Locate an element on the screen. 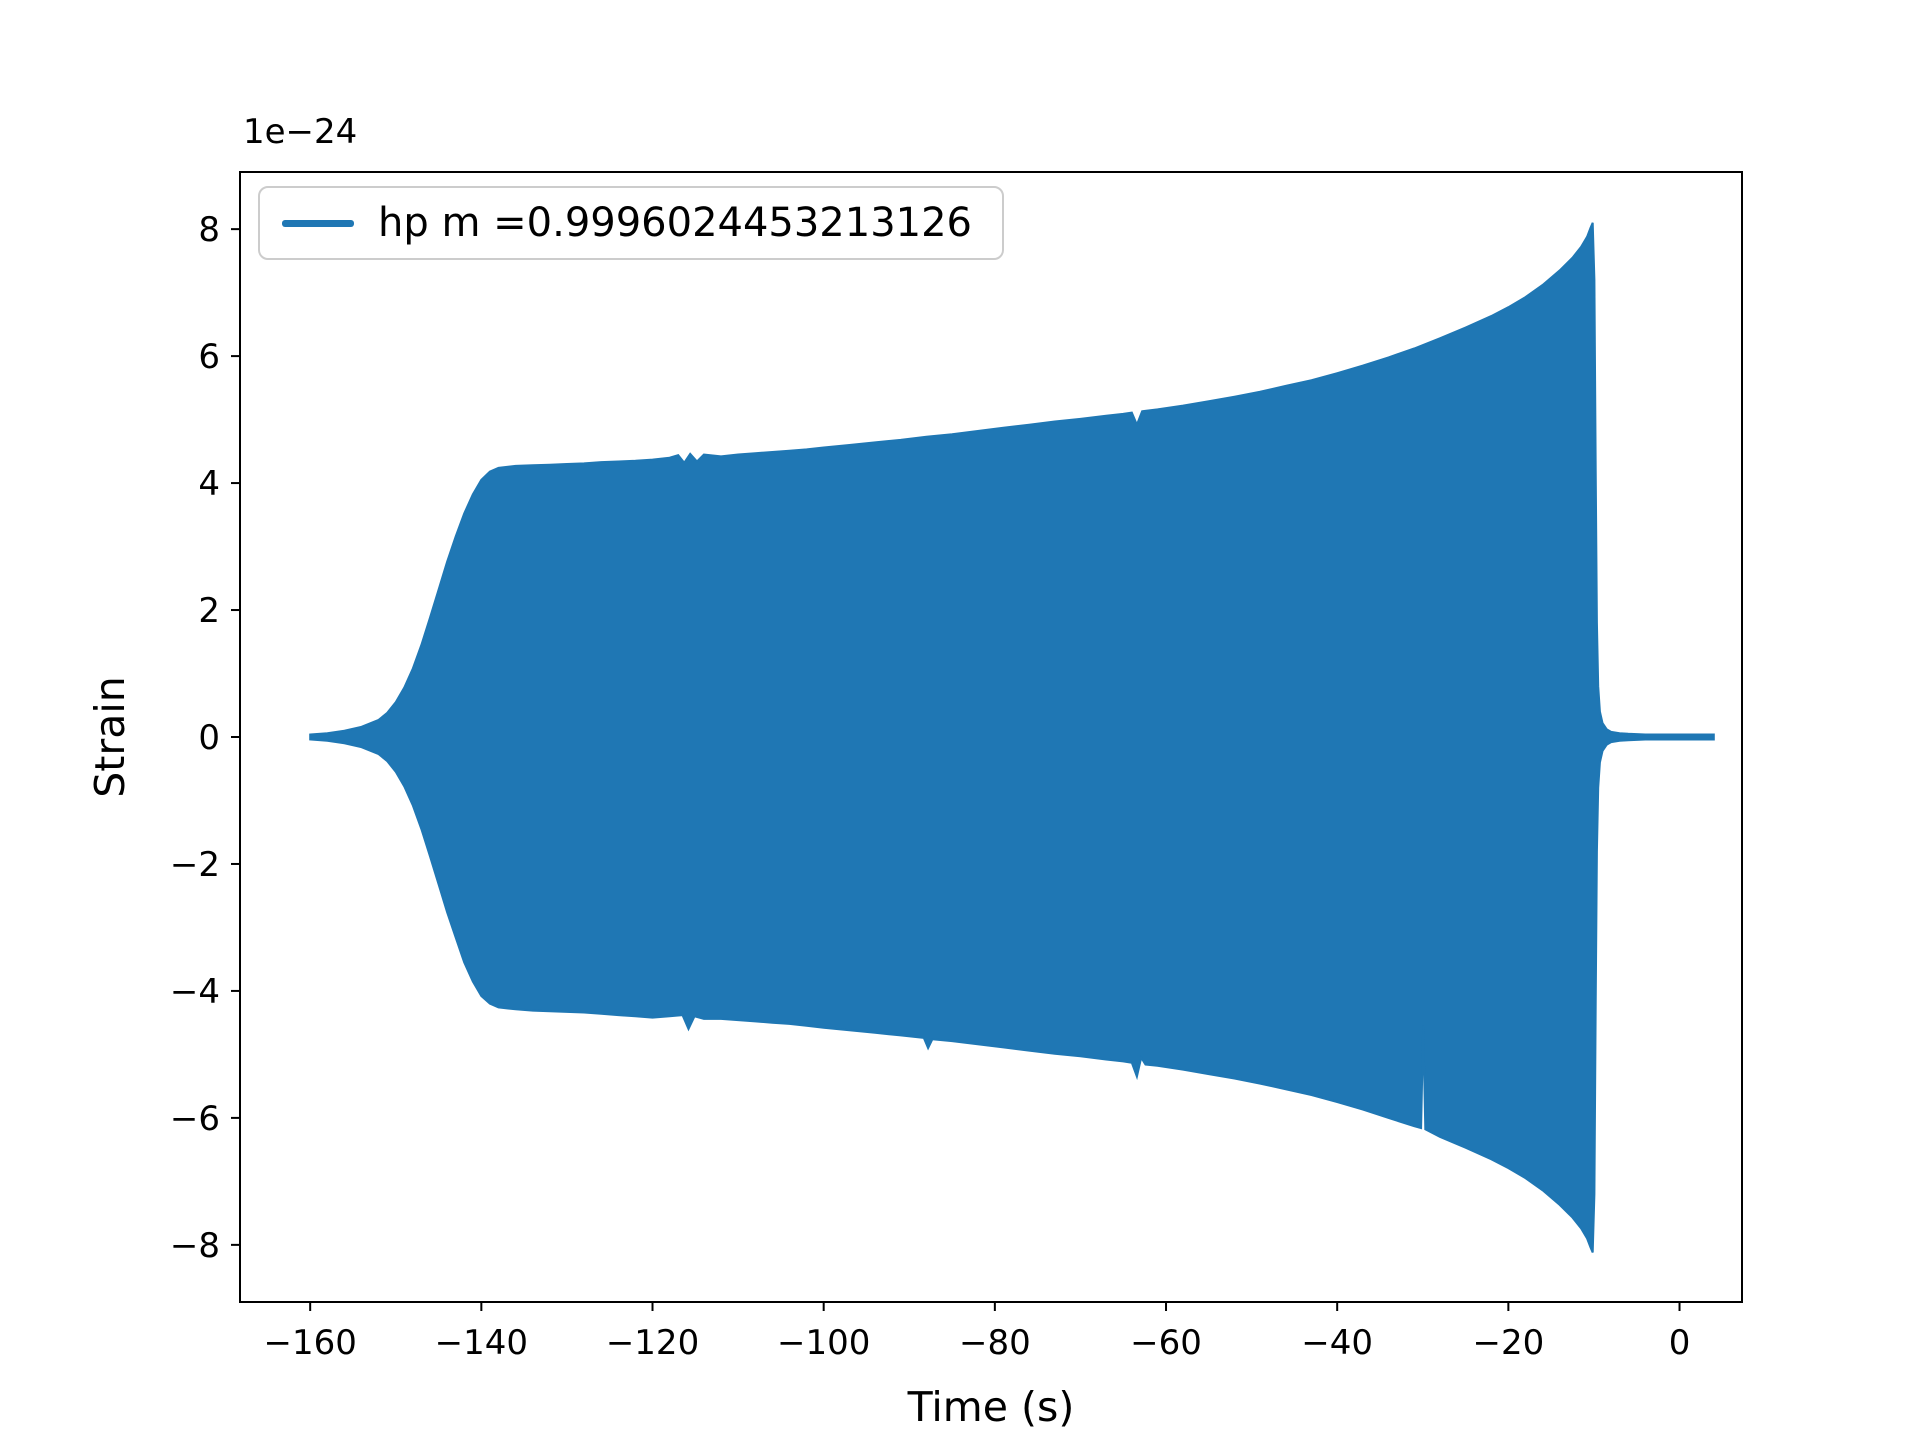 Image resolution: width=1920 pixels, height=1440 pixels. legend-label: hp m =0.9996024453213126 is located at coordinates (675, 223).